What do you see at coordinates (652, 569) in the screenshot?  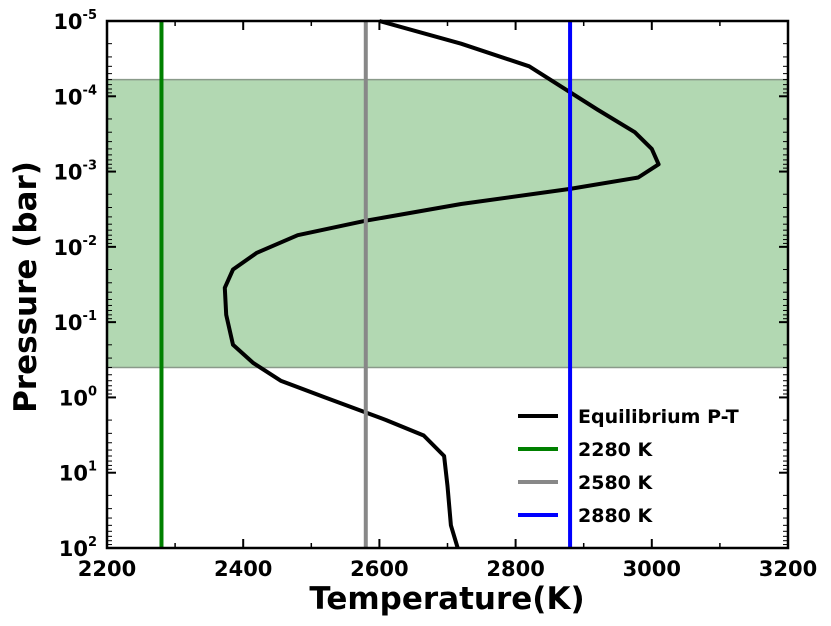 I see `x-tick-label: 3000` at bounding box center [652, 569].